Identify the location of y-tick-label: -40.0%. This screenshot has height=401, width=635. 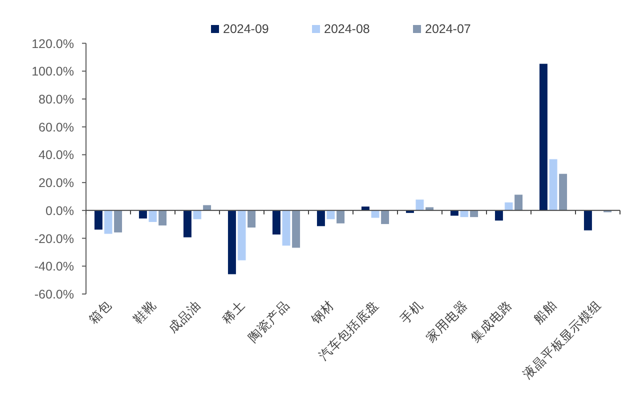
(54, 267).